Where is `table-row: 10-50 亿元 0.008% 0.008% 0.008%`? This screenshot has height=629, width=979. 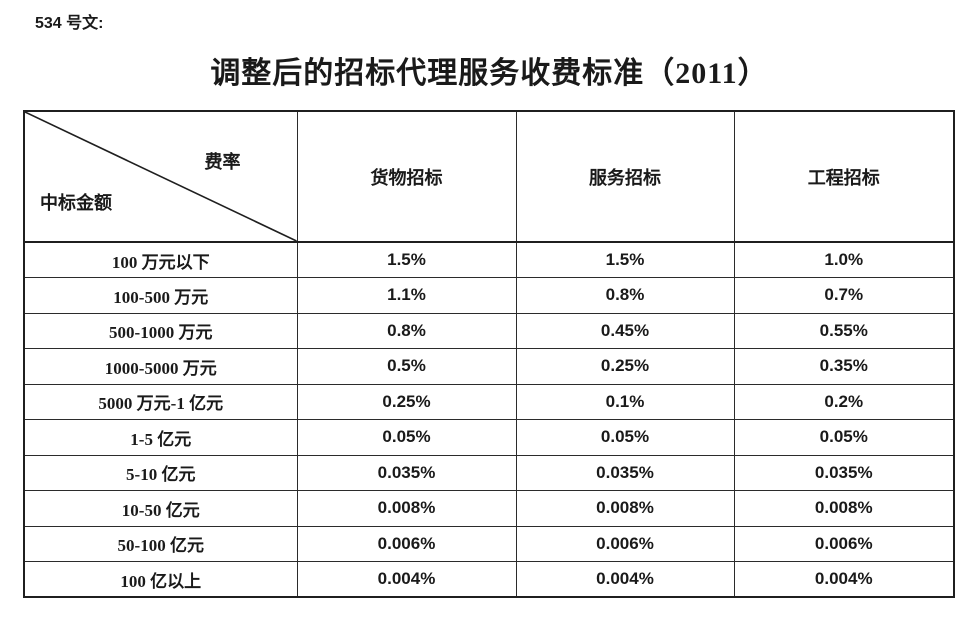
table-row: 10-50 亿元 0.008% 0.008% 0.008% is located at coordinates (489, 508).